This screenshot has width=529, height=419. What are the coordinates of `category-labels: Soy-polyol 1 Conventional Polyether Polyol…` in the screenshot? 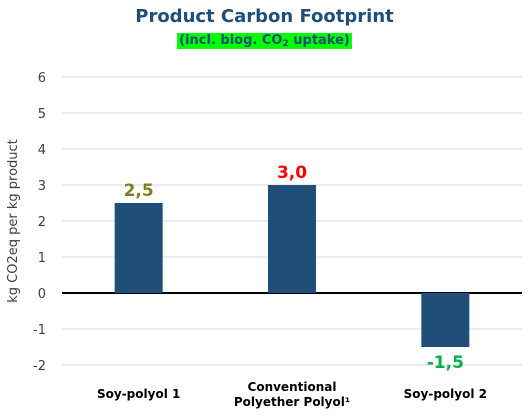 It's located at (292, 394).